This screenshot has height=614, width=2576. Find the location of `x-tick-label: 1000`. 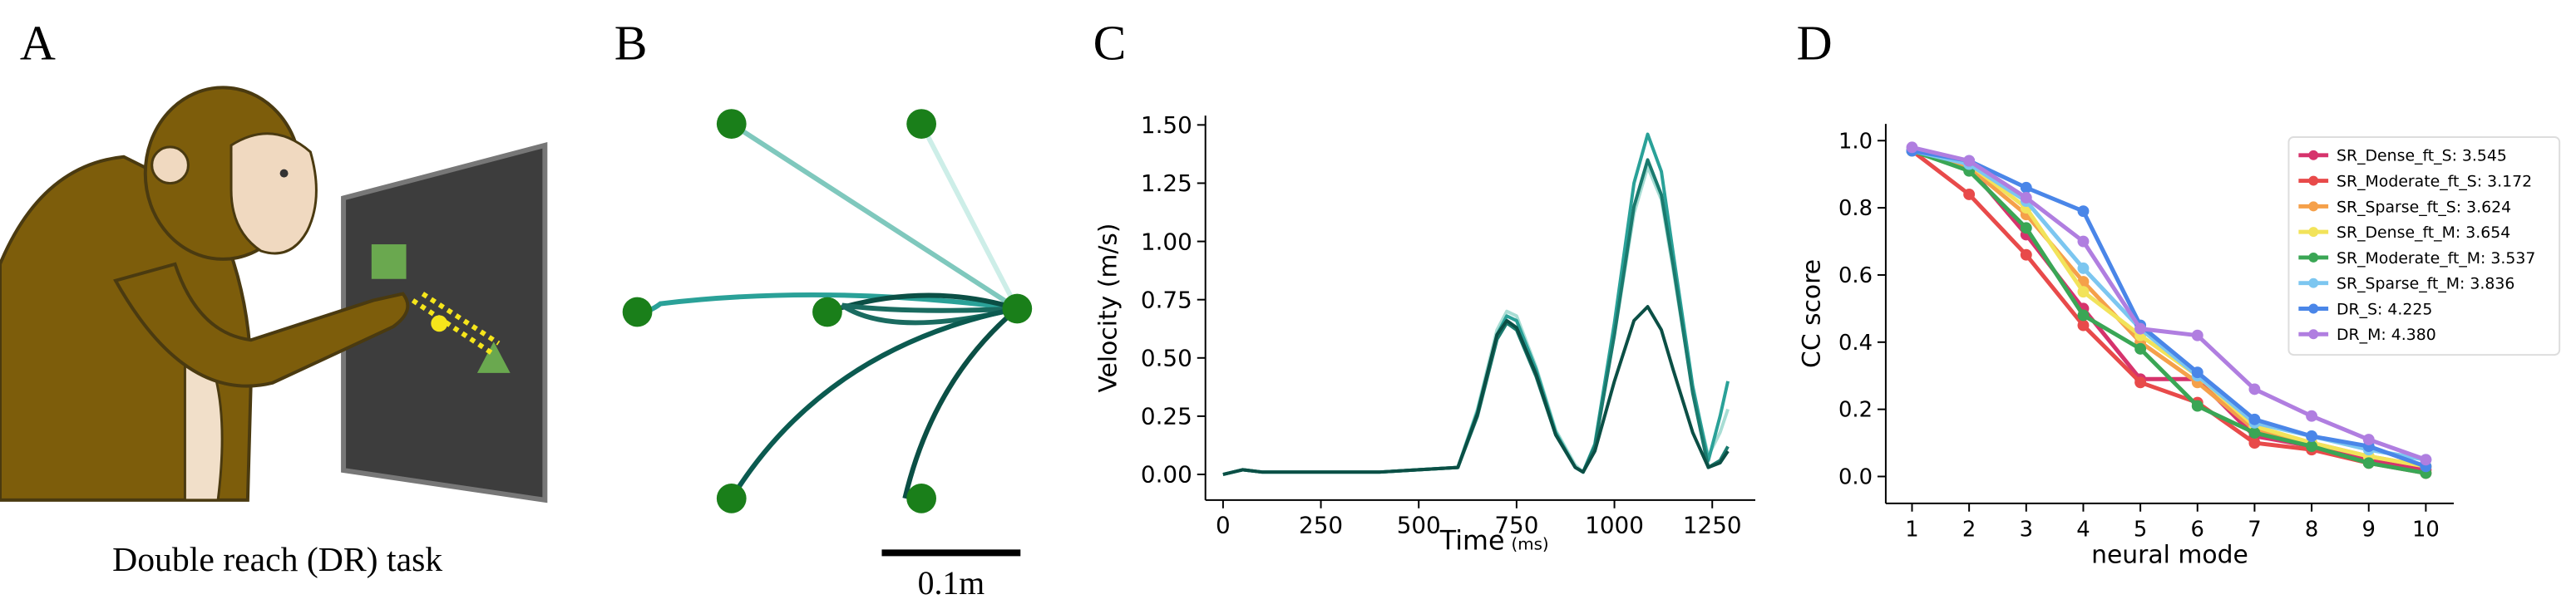

x-tick-label: 1000 is located at coordinates (1614, 525).